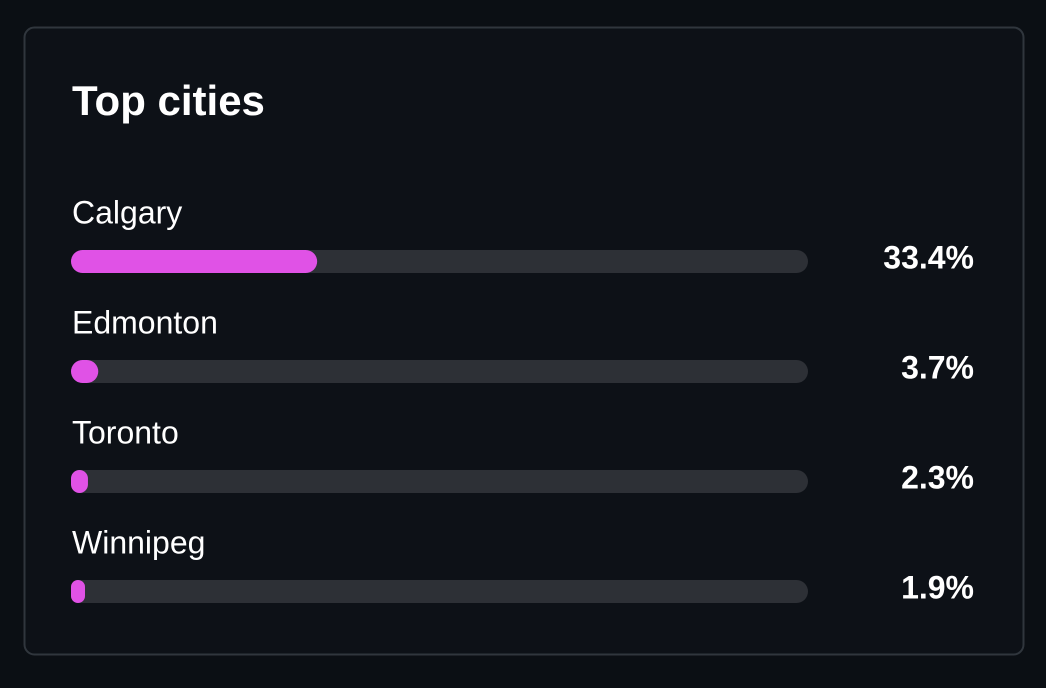 The width and height of the screenshot is (1046, 688). I want to click on category-label: Edmonton, so click(145, 322).